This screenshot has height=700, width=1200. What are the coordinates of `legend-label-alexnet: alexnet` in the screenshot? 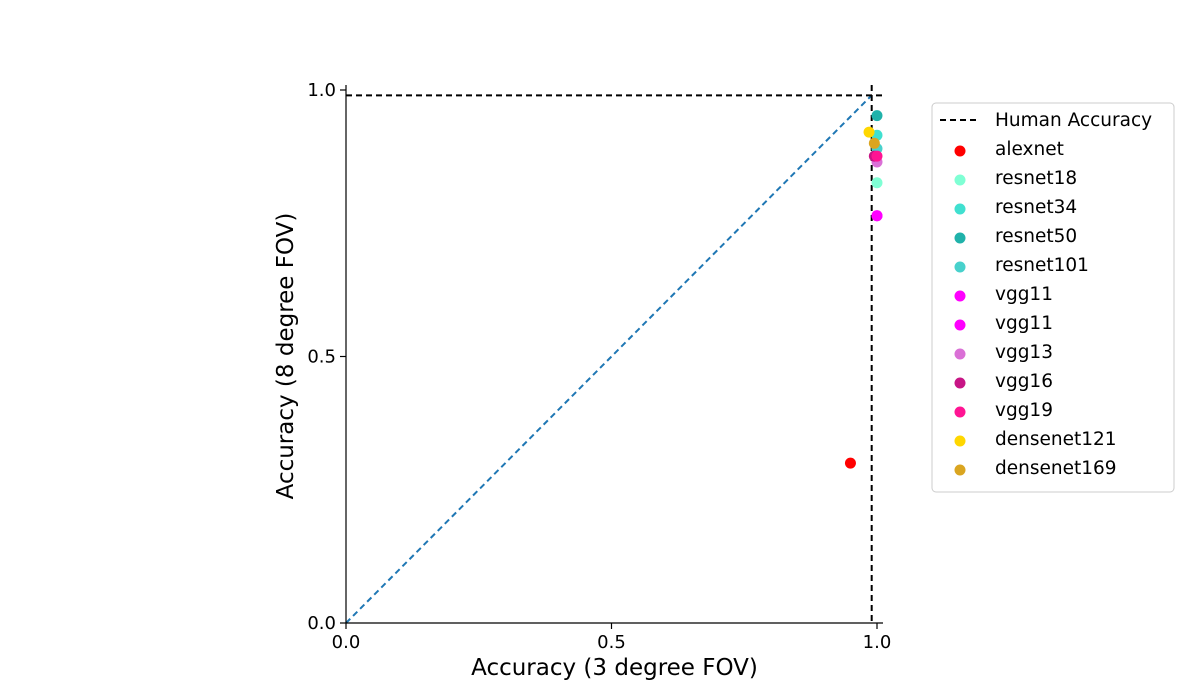 It's located at (1029, 149).